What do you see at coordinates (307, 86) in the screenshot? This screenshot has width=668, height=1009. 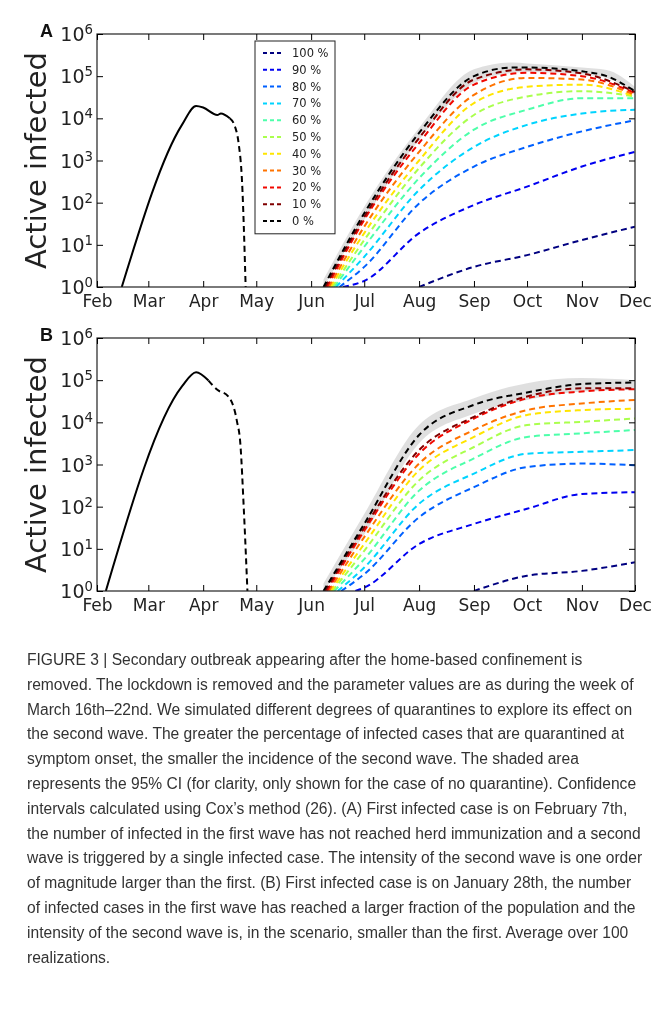 I see `legend-label: 80 %` at bounding box center [307, 86].